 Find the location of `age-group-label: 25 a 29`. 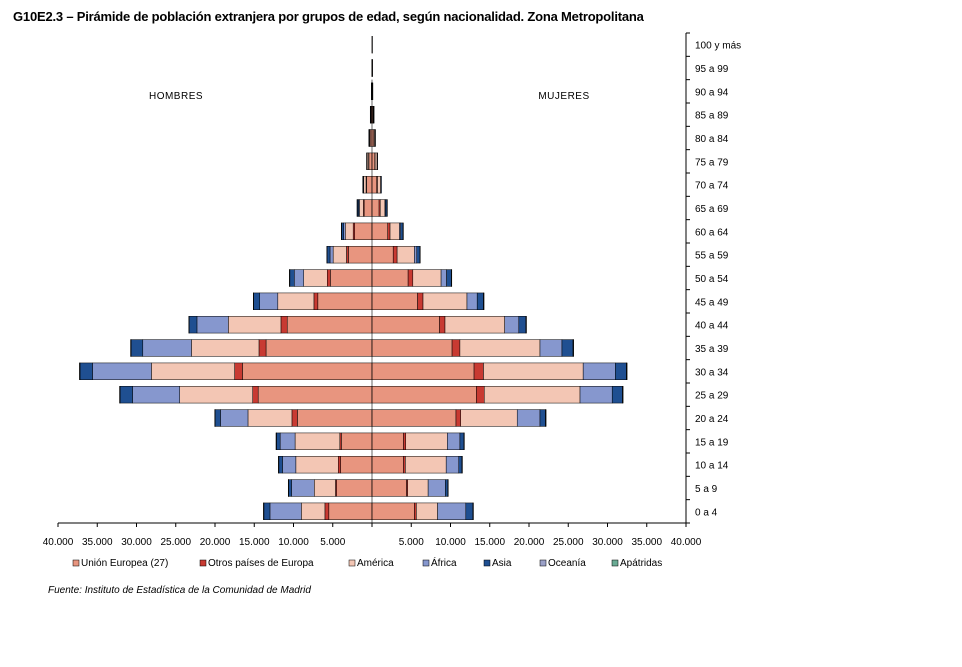

age-group-label: 25 a 29 is located at coordinates (712, 396).